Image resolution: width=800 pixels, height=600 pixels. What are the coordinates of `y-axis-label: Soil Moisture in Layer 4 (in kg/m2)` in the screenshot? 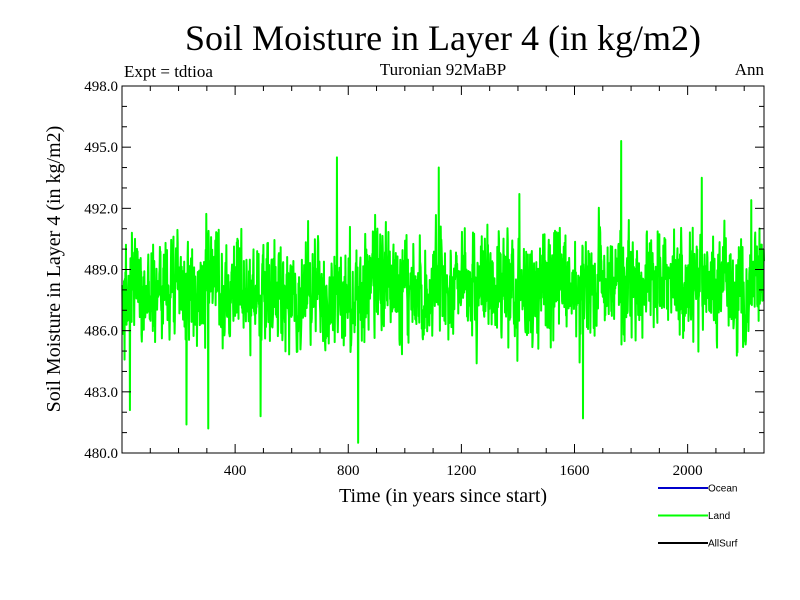 It's located at (54, 269).